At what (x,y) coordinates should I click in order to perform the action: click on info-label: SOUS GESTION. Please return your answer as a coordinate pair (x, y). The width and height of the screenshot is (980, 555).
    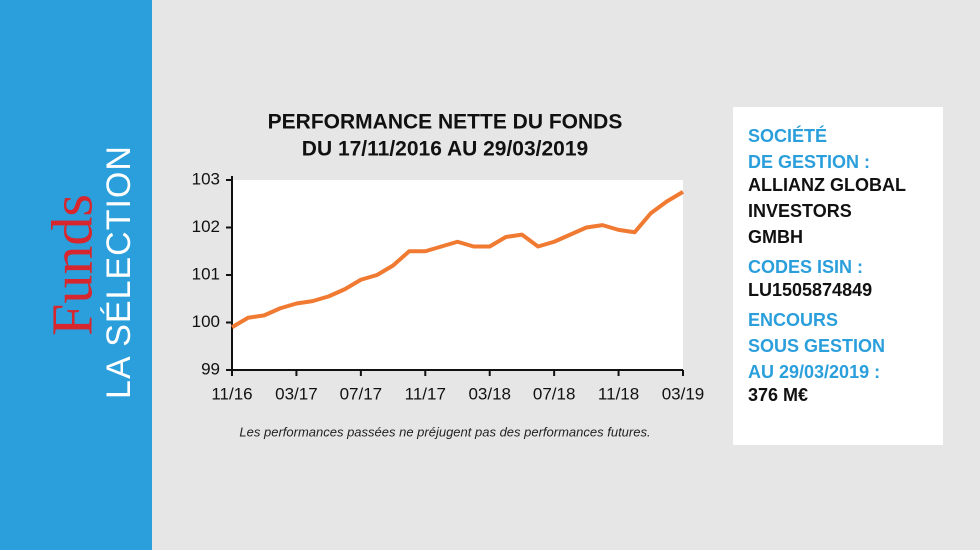
    Looking at the image, I should click on (816, 346).